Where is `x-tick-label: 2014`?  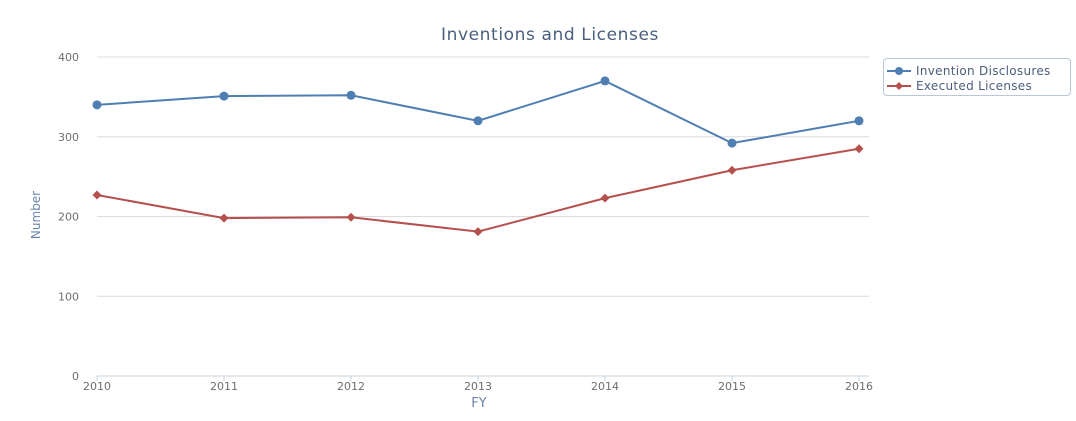 x-tick-label: 2014 is located at coordinates (605, 386).